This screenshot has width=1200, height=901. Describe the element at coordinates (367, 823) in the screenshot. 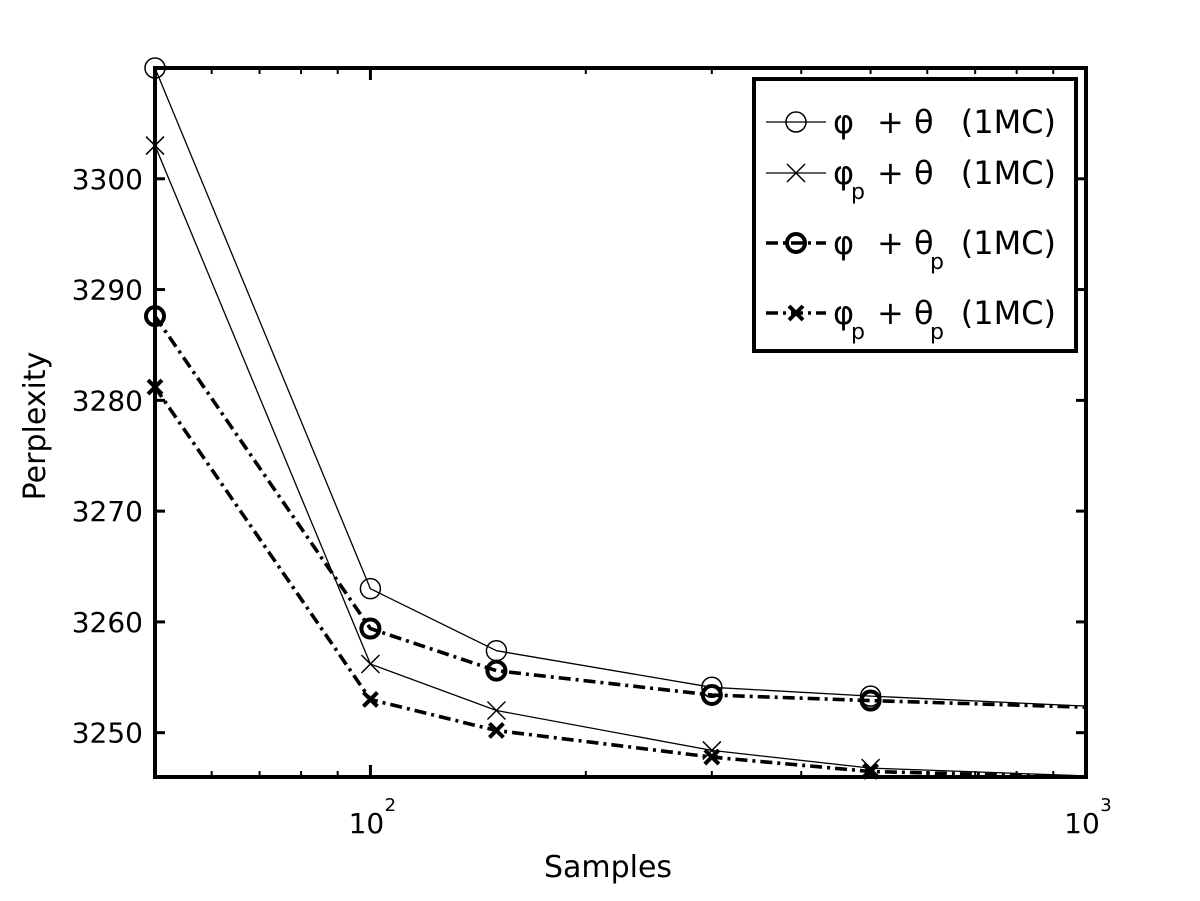

I see `x-tick-label-1: 10` at that location.